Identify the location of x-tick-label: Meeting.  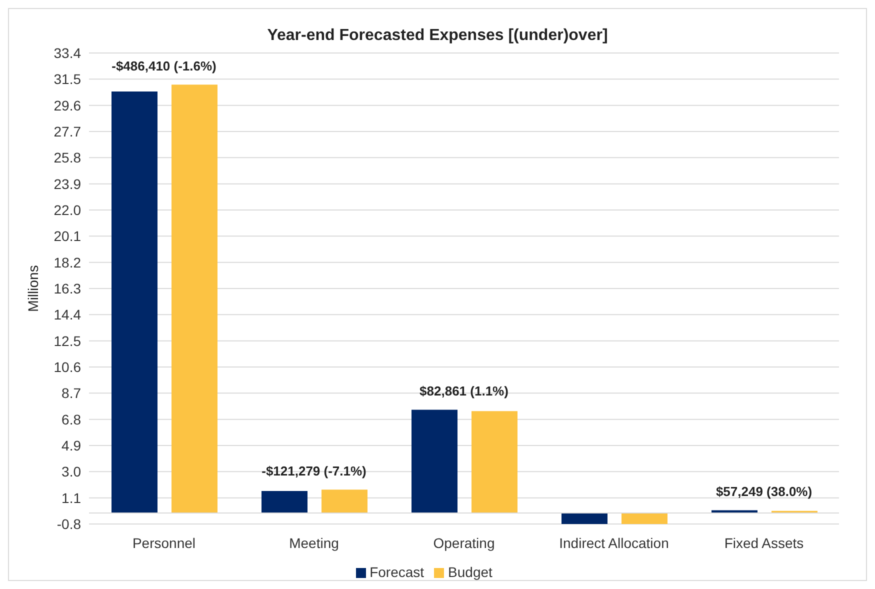
(314, 542).